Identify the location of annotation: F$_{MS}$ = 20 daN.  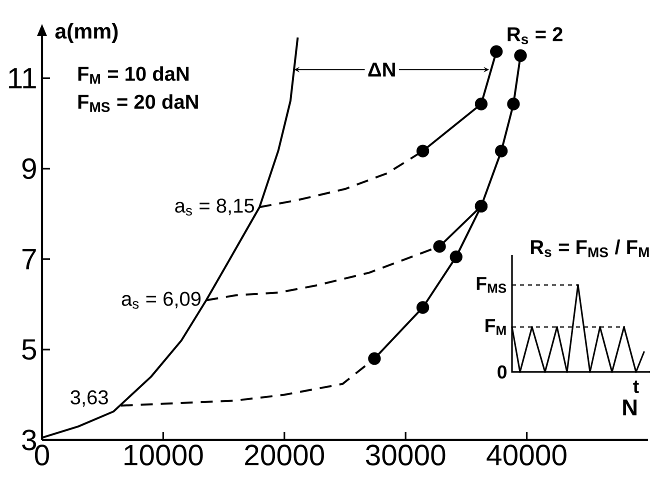
(138, 103).